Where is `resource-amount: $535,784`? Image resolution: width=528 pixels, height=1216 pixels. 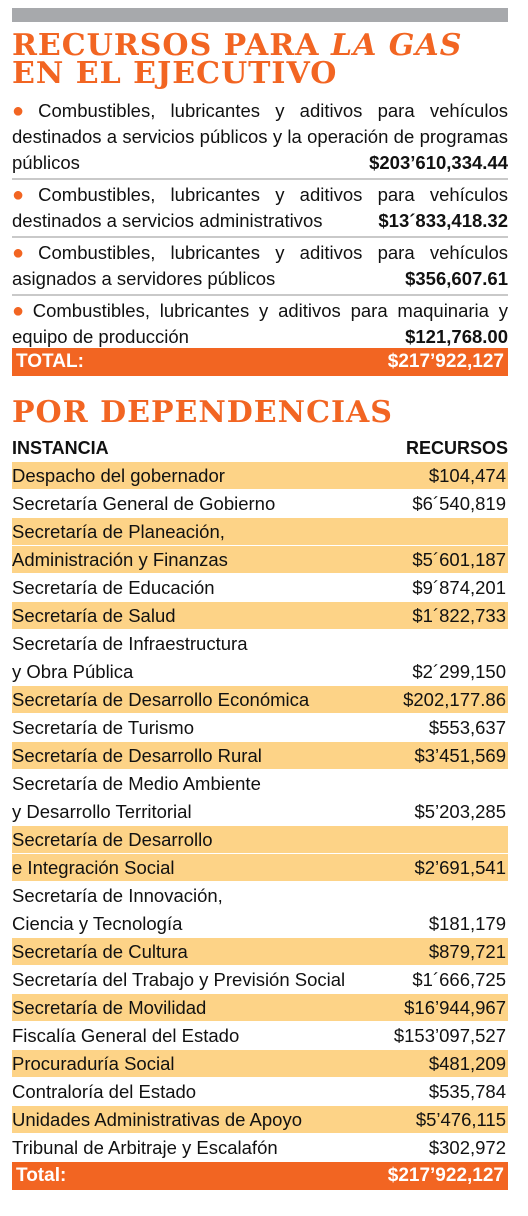 resource-amount: $535,784 is located at coordinates (467, 1091).